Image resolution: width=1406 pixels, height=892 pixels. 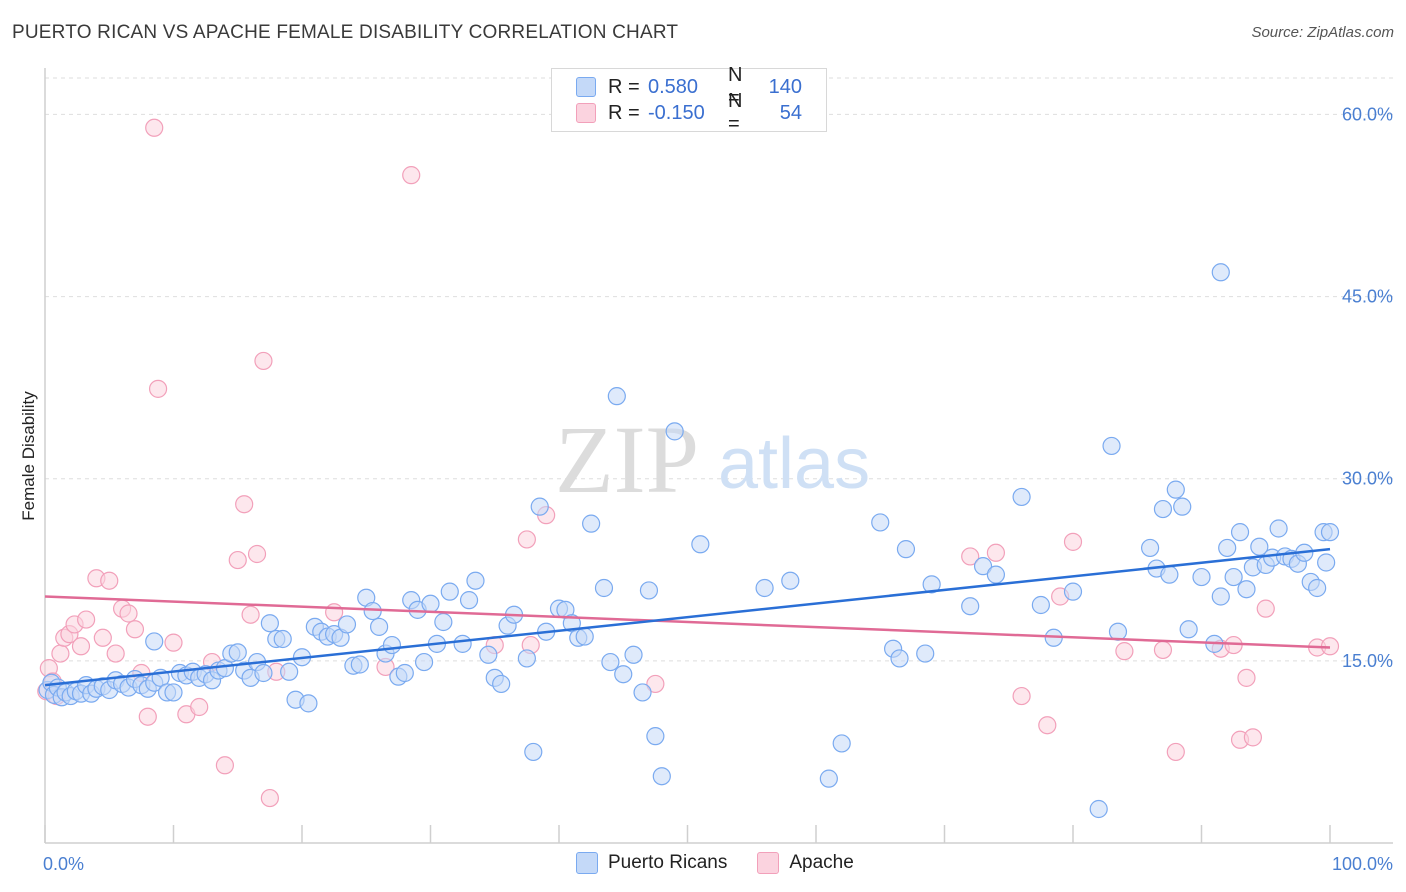 I want to click on legend-label: Puerto Ricans, so click(x=668, y=862).